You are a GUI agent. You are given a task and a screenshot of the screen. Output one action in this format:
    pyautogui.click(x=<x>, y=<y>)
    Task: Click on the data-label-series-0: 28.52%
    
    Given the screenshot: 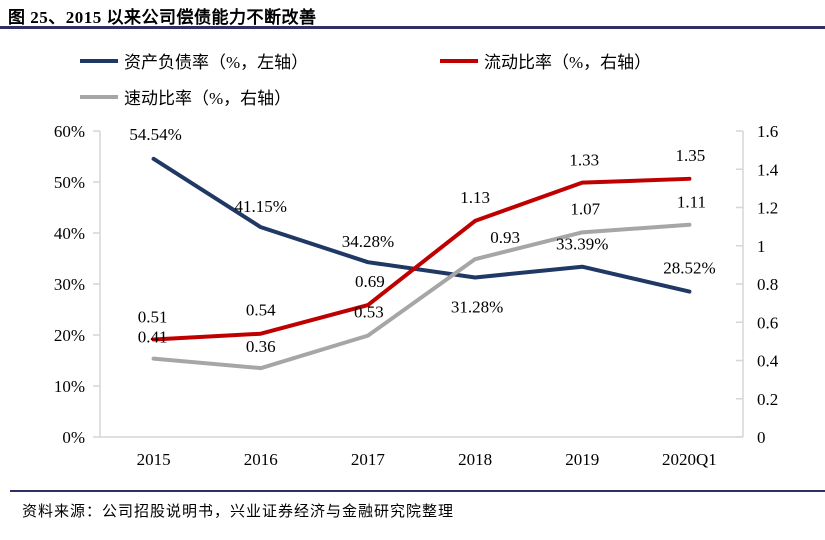 What is the action you would take?
    pyautogui.click(x=689, y=268)
    